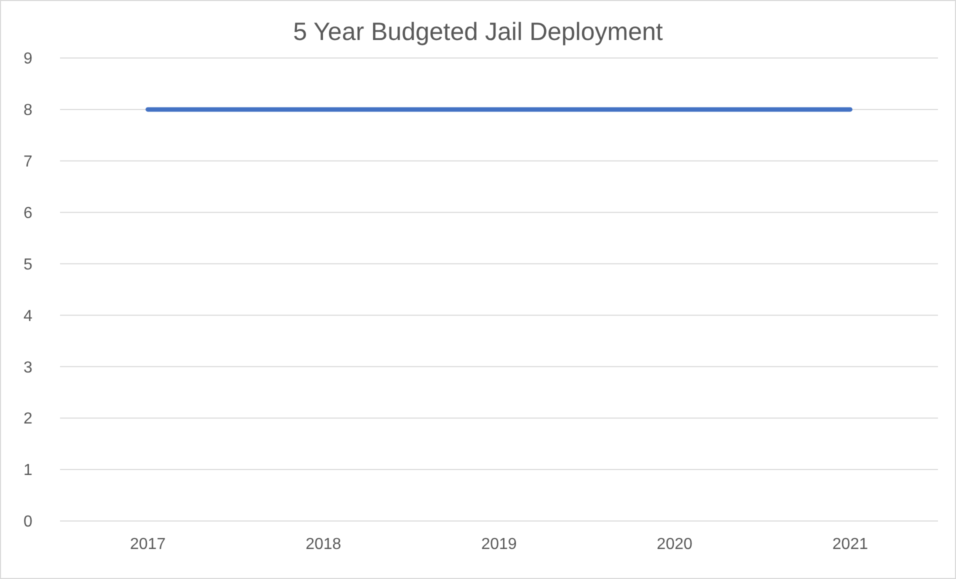 The height and width of the screenshot is (579, 956). I want to click on y-tick-label: 5, so click(28, 265).